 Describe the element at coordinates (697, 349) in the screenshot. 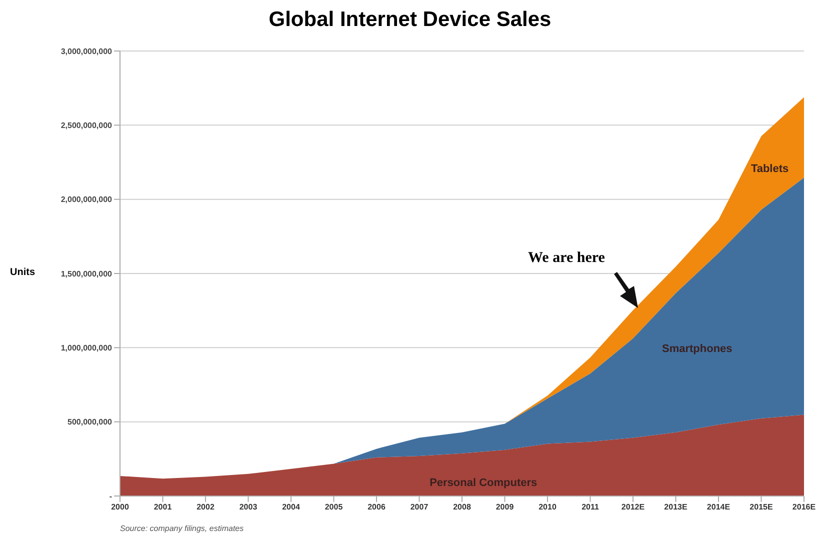

I see `series-label: Smartphones` at that location.